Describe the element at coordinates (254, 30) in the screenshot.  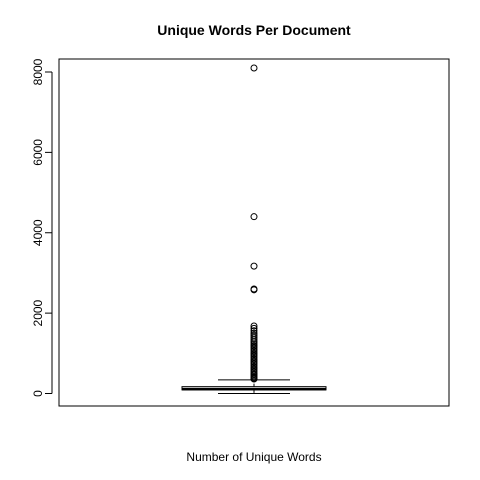
I see `chart-title: Unique Words Per Document` at that location.